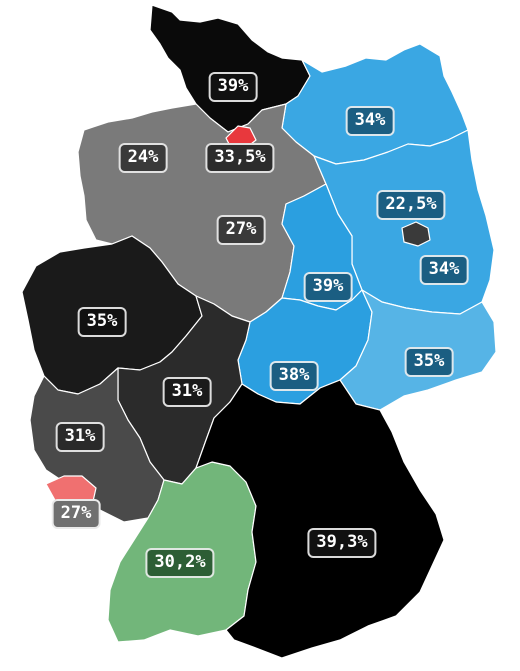 This screenshot has height=671, width=520. I want to click on label-hamburg: 33,5%, so click(240, 158).